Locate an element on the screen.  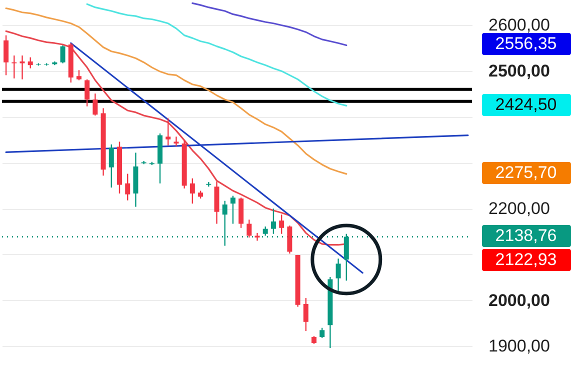
text: 2122,93 is located at coordinates (526, 259).